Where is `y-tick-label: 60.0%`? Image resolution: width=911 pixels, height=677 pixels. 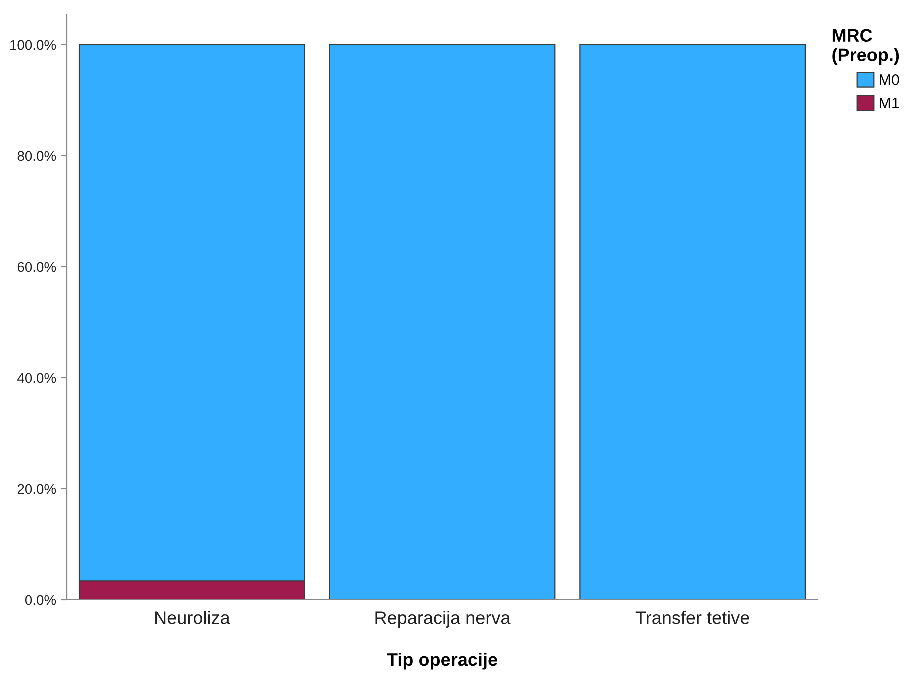 y-tick-label: 60.0% is located at coordinates (37, 267).